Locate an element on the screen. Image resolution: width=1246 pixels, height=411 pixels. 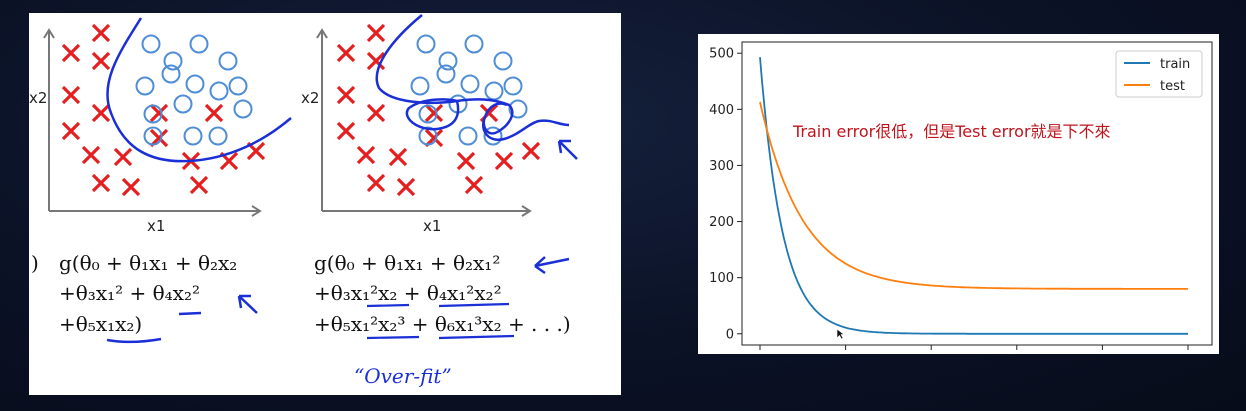
formula1-line1: g(θ₀ + θ₁x₁ + θ₂x₂ is located at coordinates (148, 263).